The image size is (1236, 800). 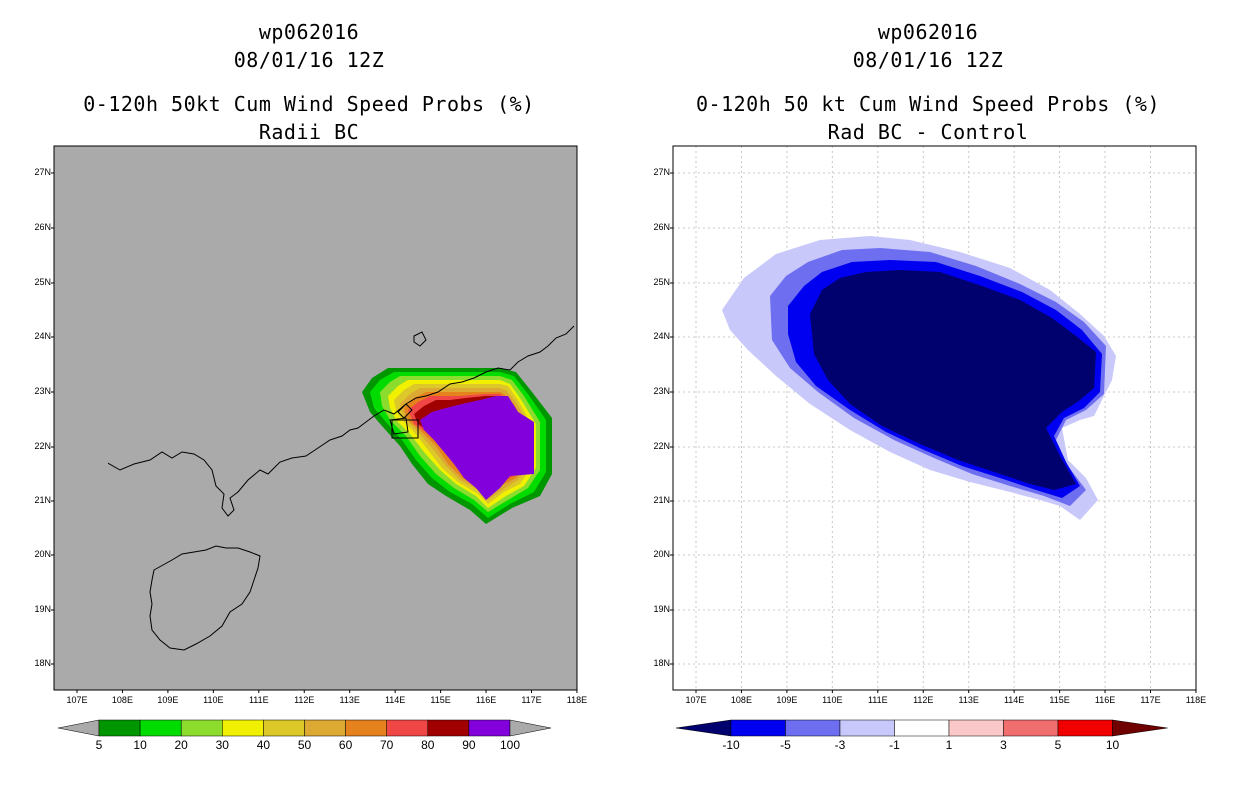 I want to click on colorbar-label: 80, so click(x=428, y=745).